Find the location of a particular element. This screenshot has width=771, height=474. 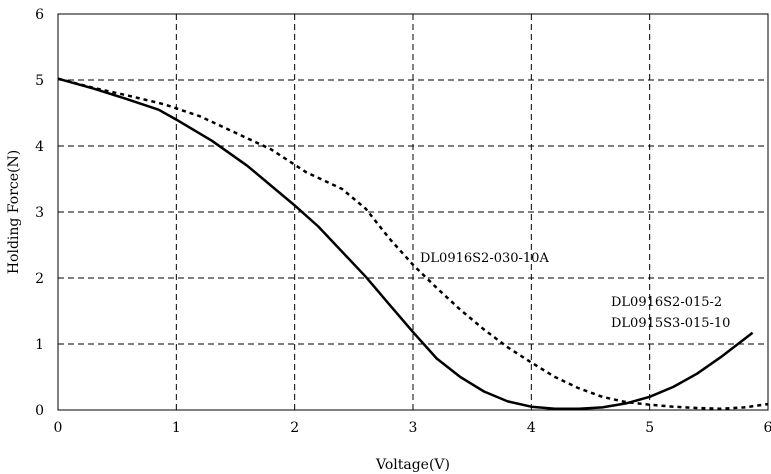

x-tick-label: 0 is located at coordinates (58, 428).